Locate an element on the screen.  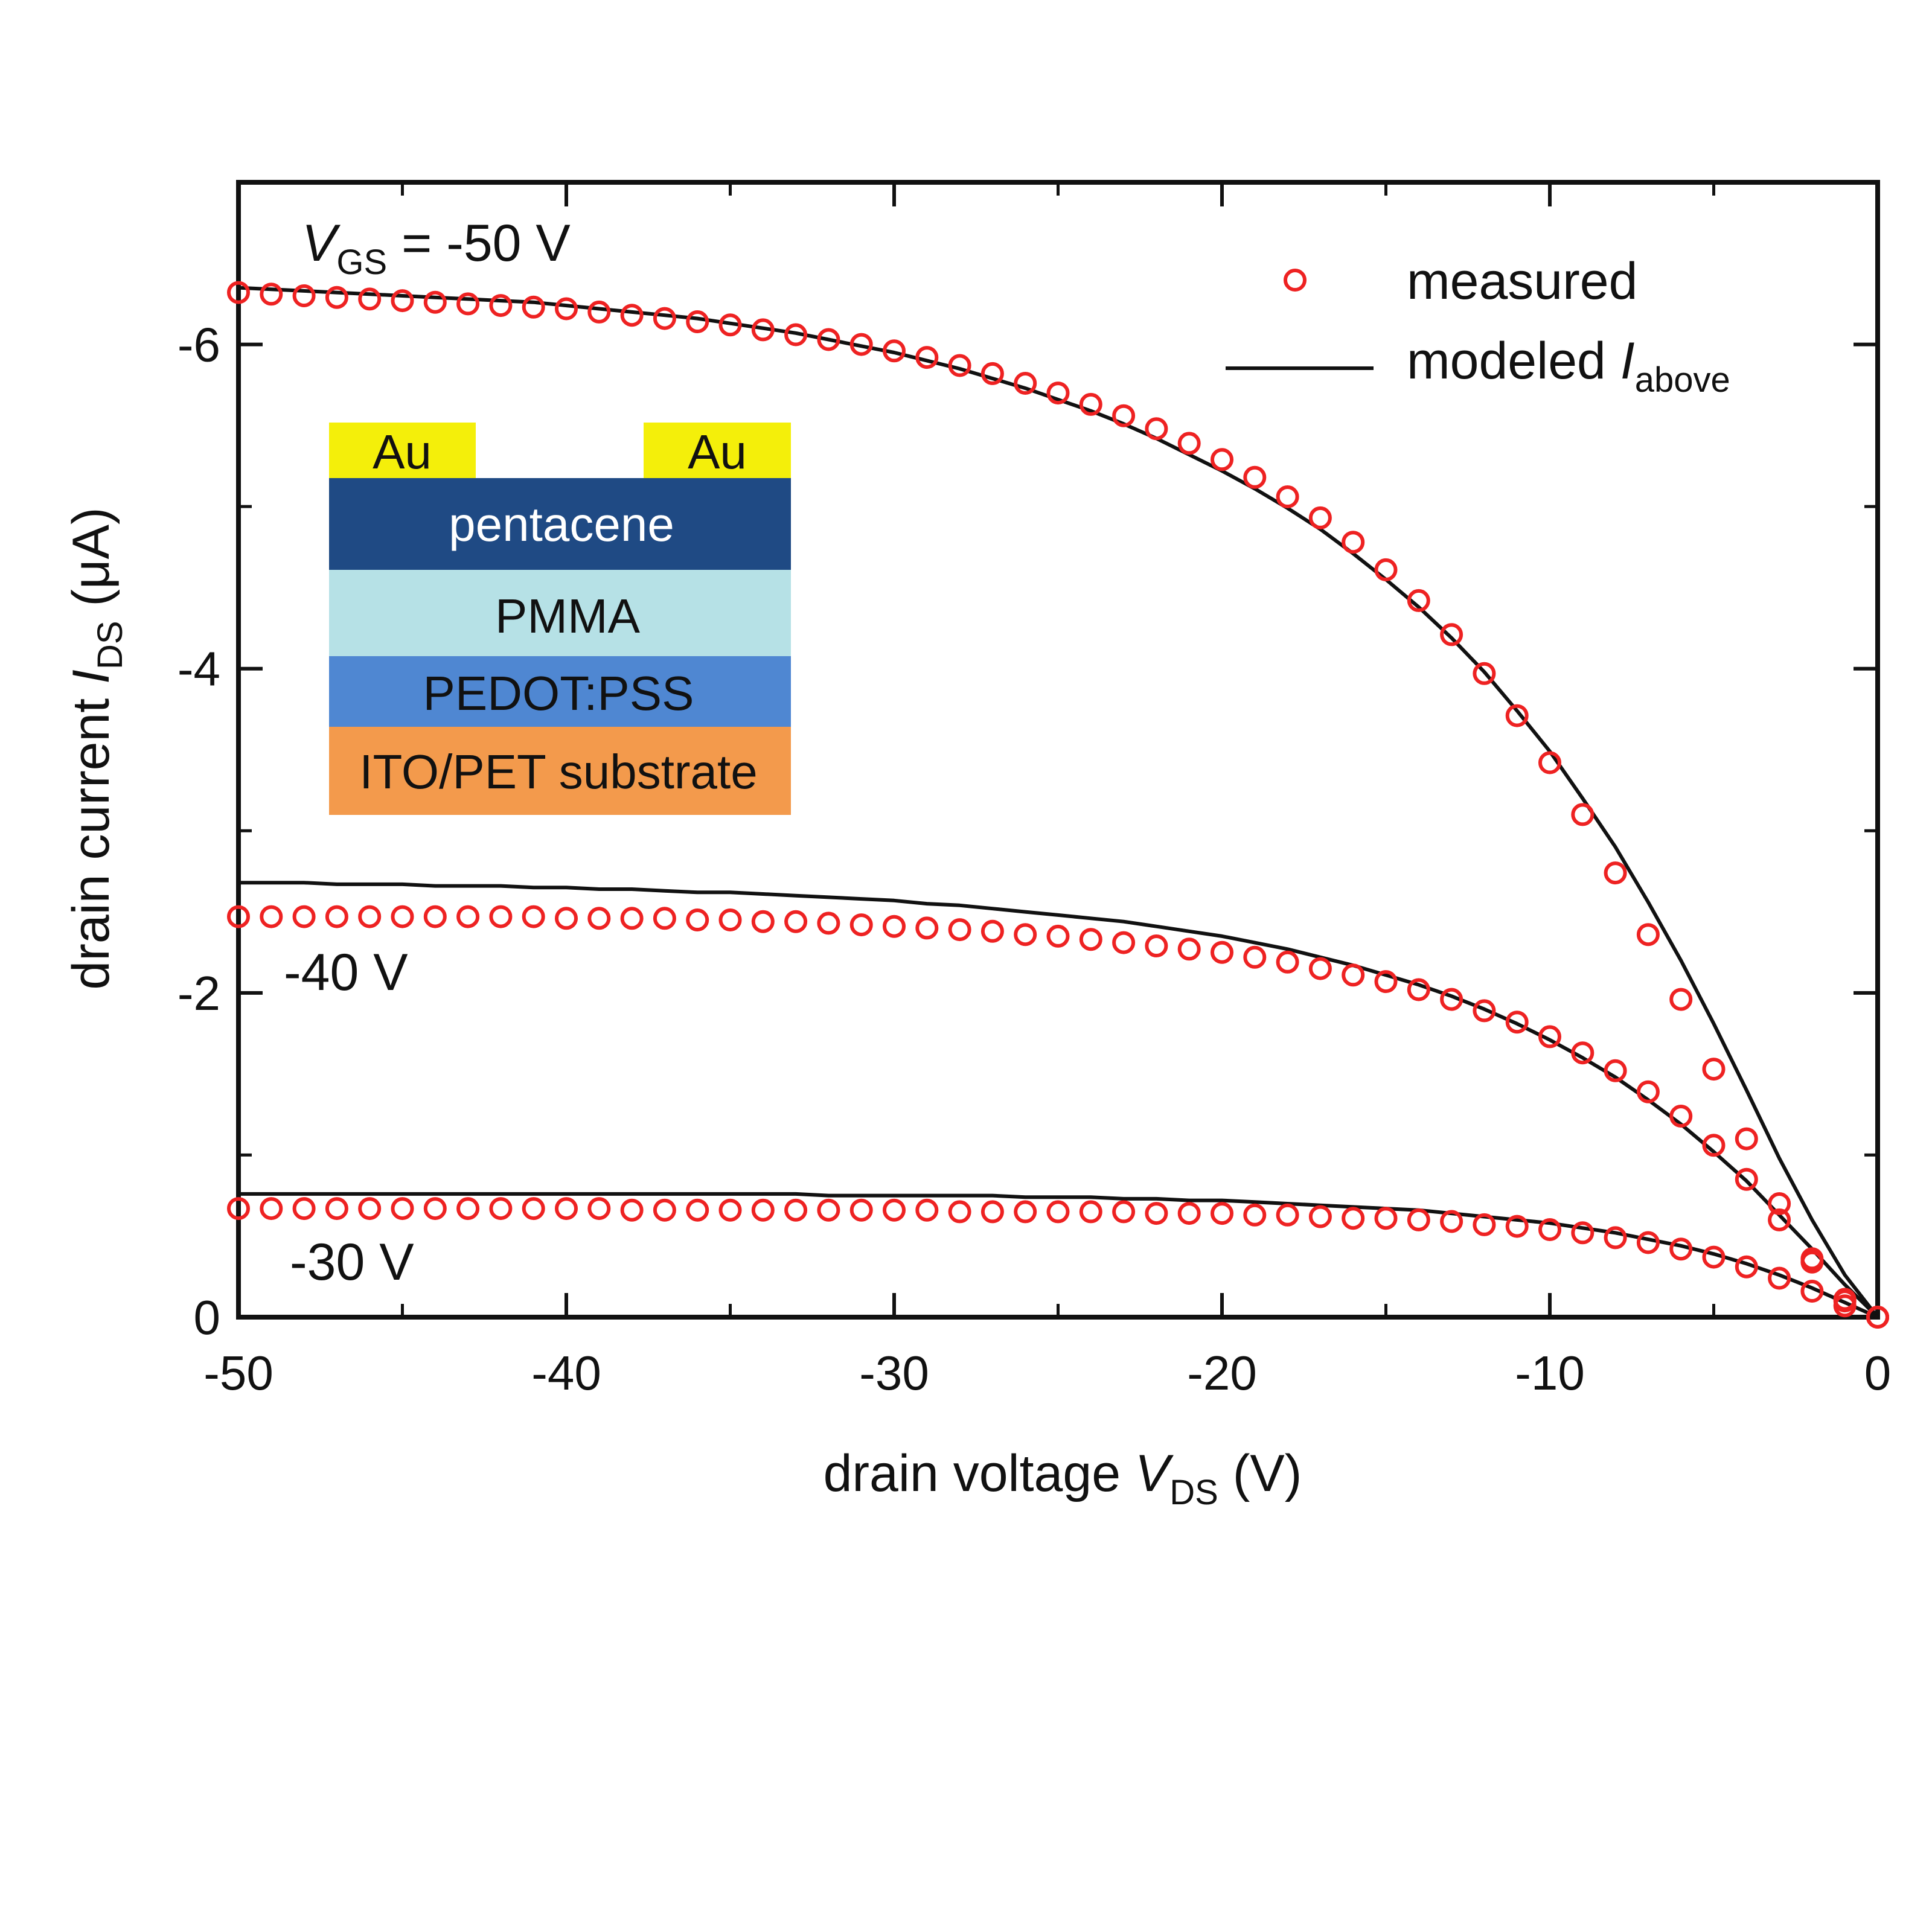
x-axis-label-sub: DS is located at coordinates (1194, 1493).